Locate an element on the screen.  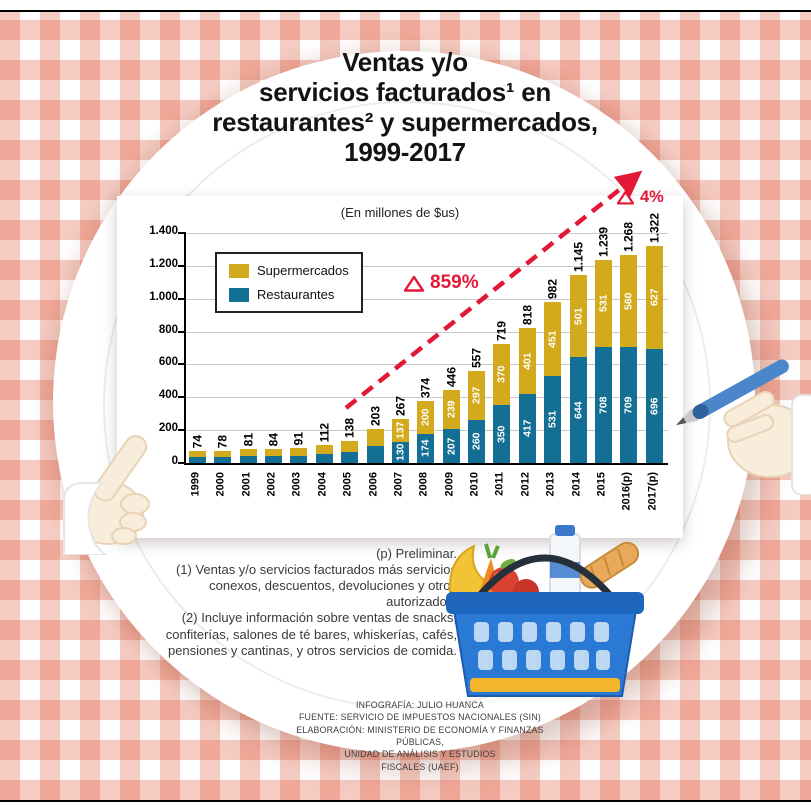
x-axis-label: 2015 is located at coordinates (601, 484).